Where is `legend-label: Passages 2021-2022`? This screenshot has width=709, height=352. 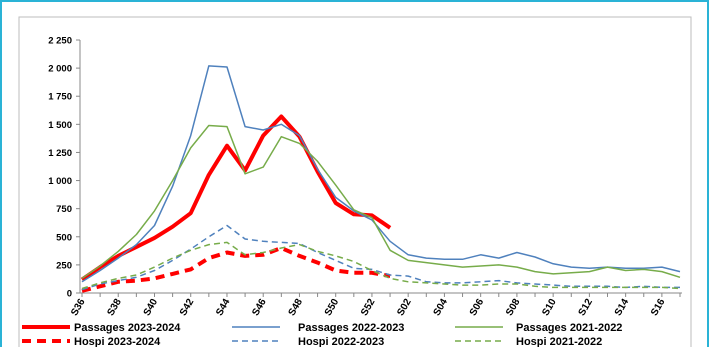 legend-label: Passages 2021-2022 is located at coordinates (569, 328).